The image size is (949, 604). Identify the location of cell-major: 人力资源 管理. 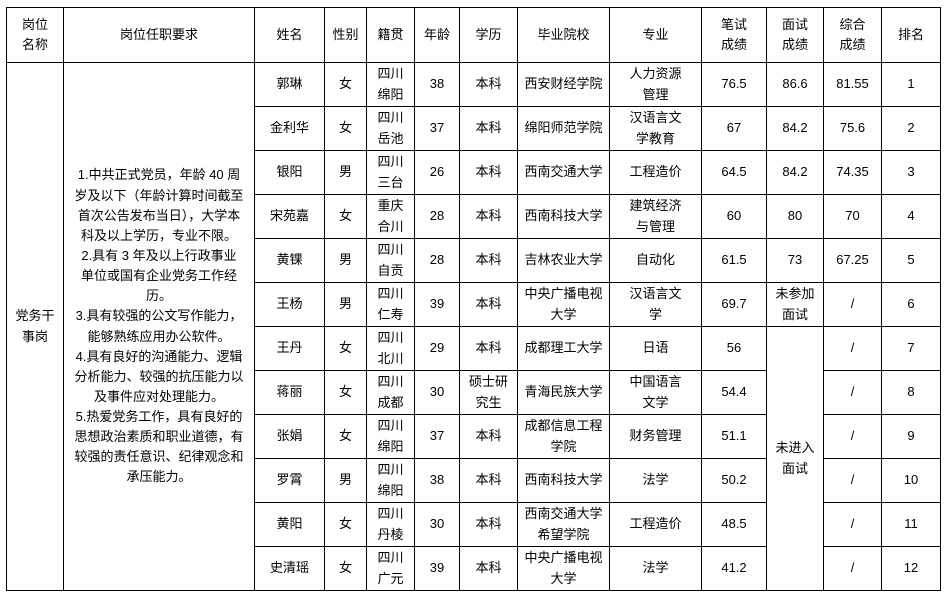
(655, 84).